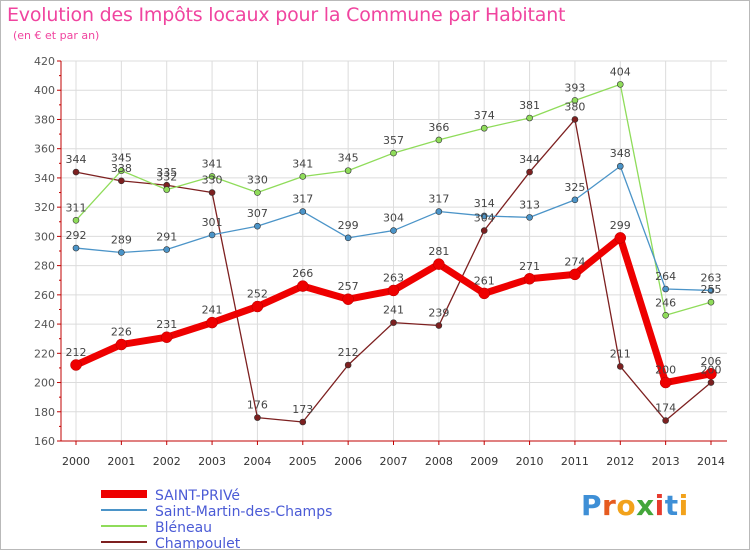 This screenshot has height=550, width=750. I want to click on y-tick-label: 240, so click(44, 324).